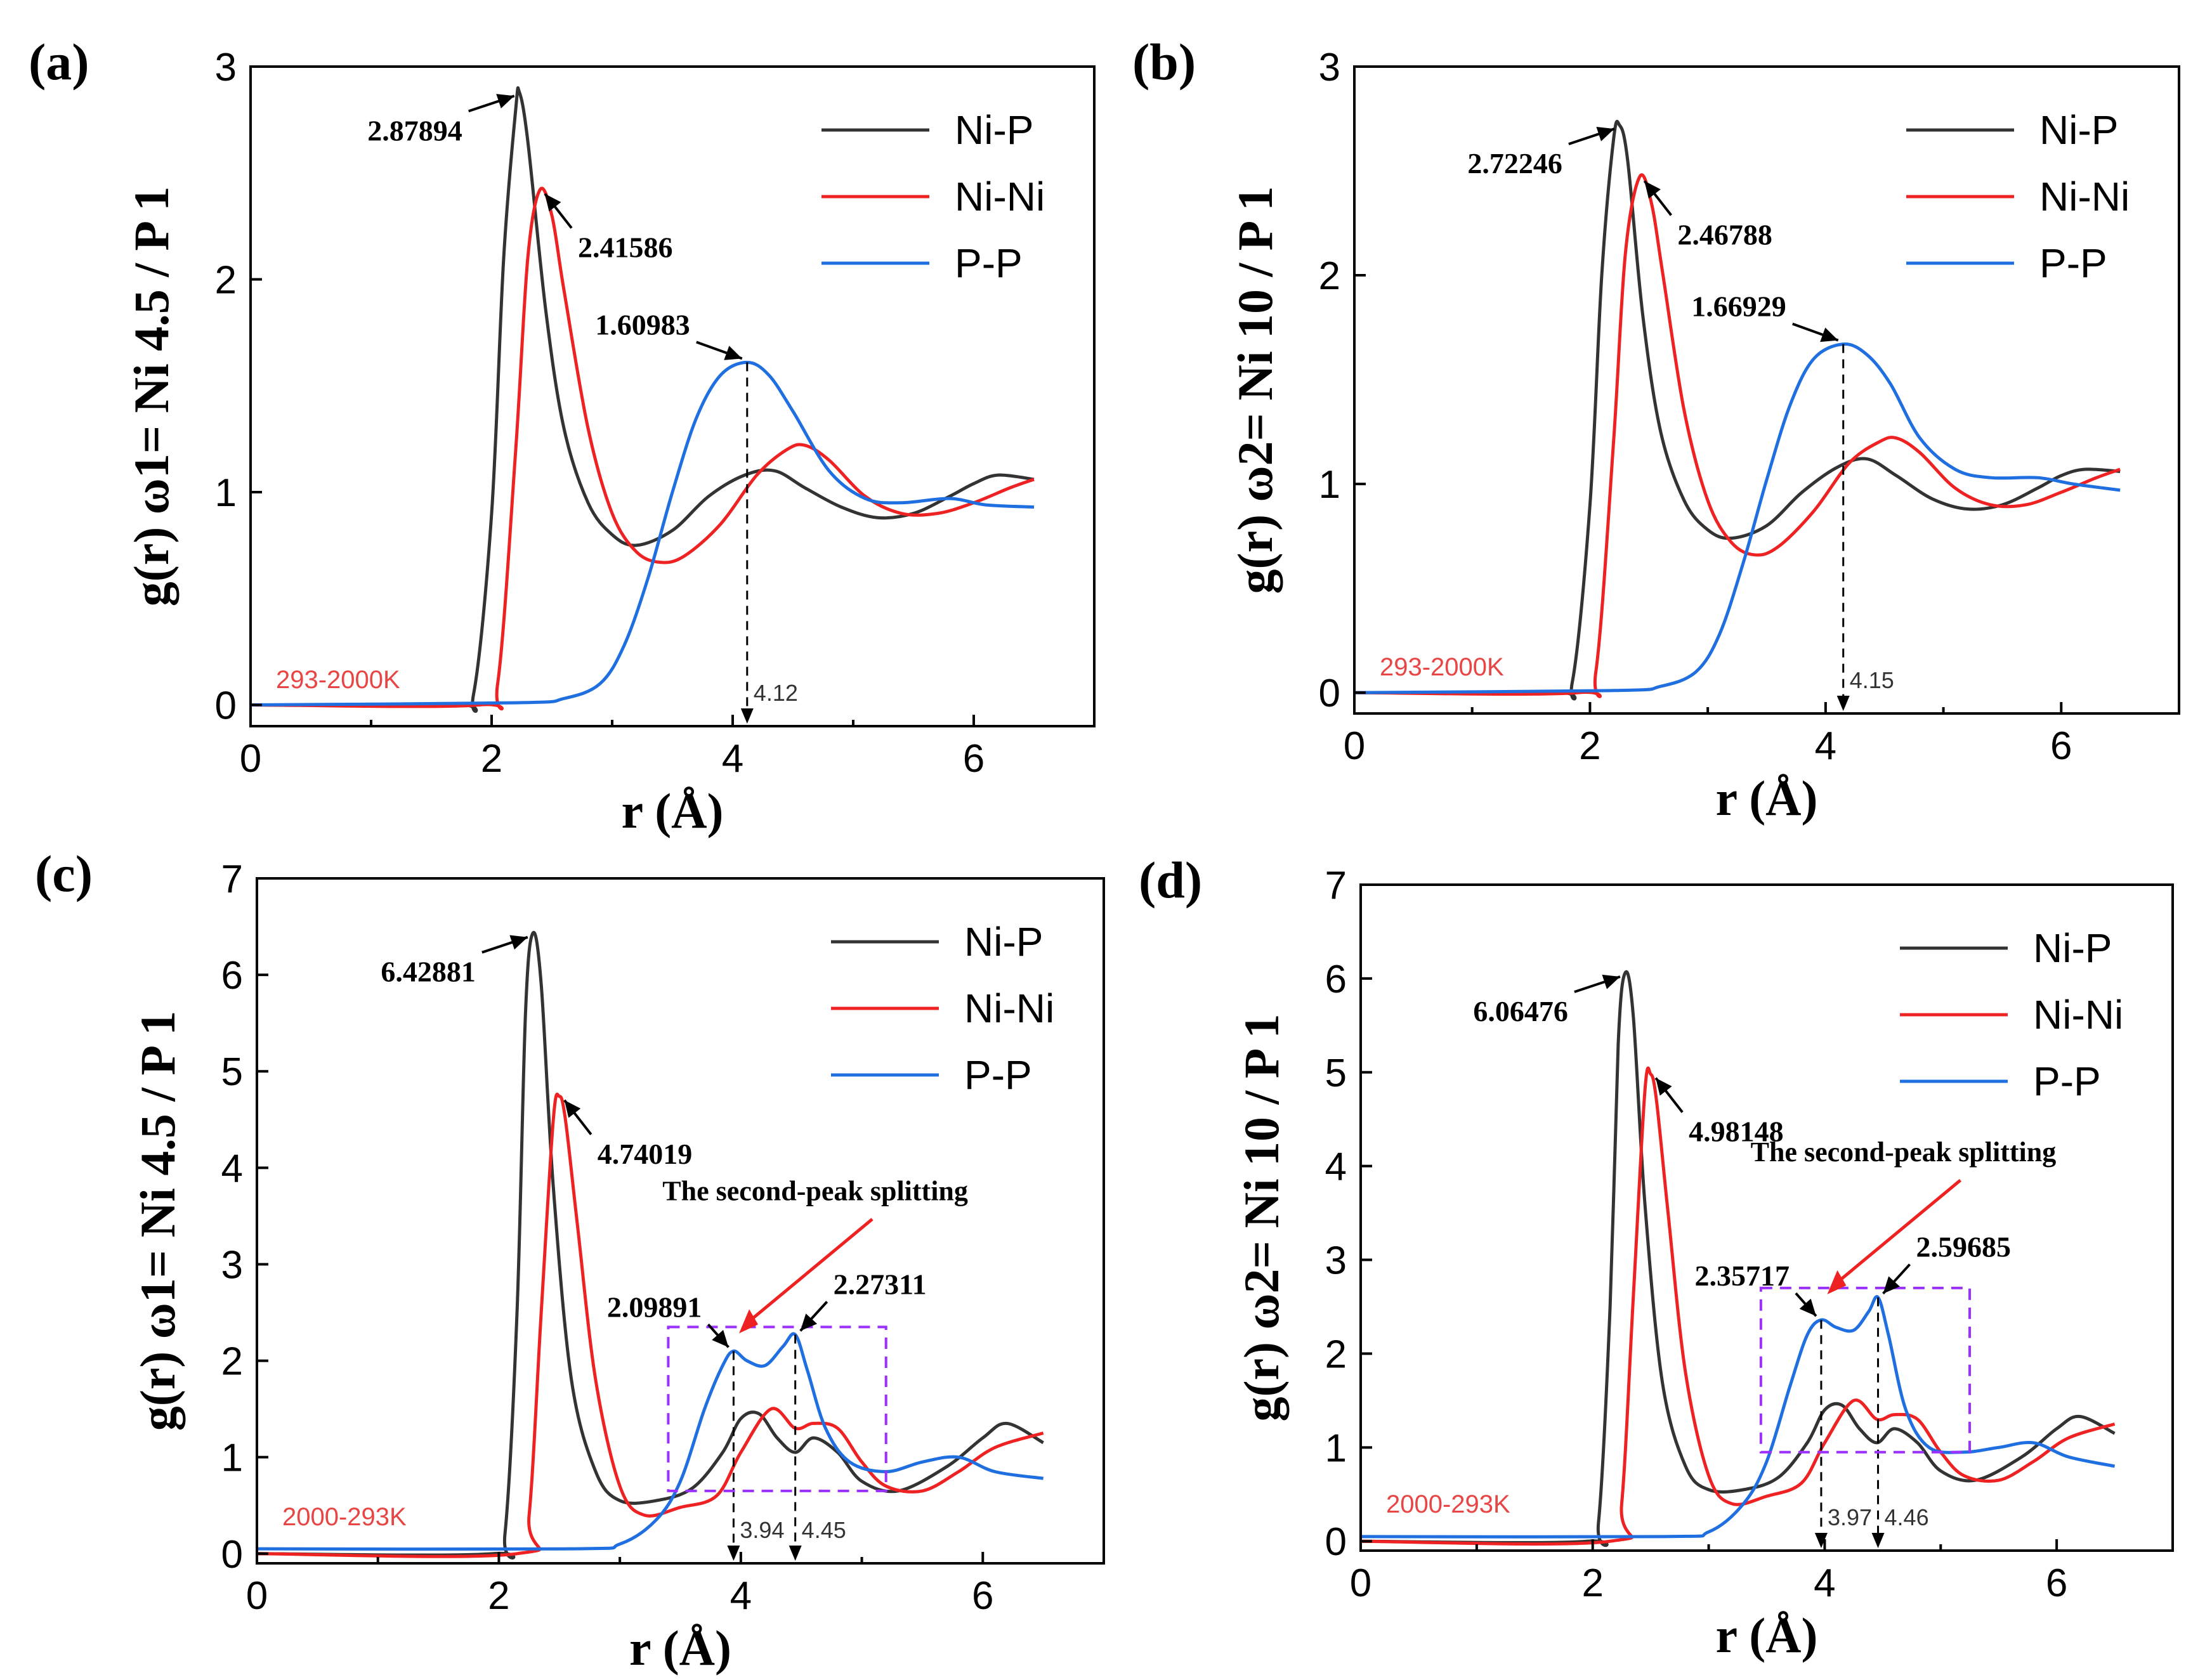 The image size is (2212, 1680). I want to click on peak-value-label: 4.74019, so click(645, 1154).